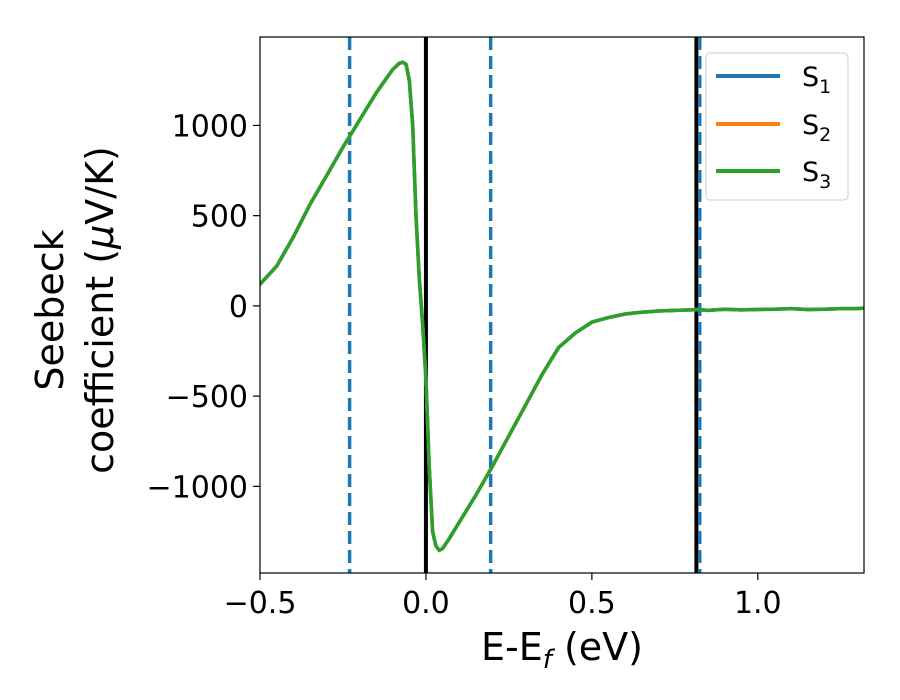 The image size is (900, 700). What do you see at coordinates (426, 603) in the screenshot?
I see `x-tick-label: 0.0` at bounding box center [426, 603].